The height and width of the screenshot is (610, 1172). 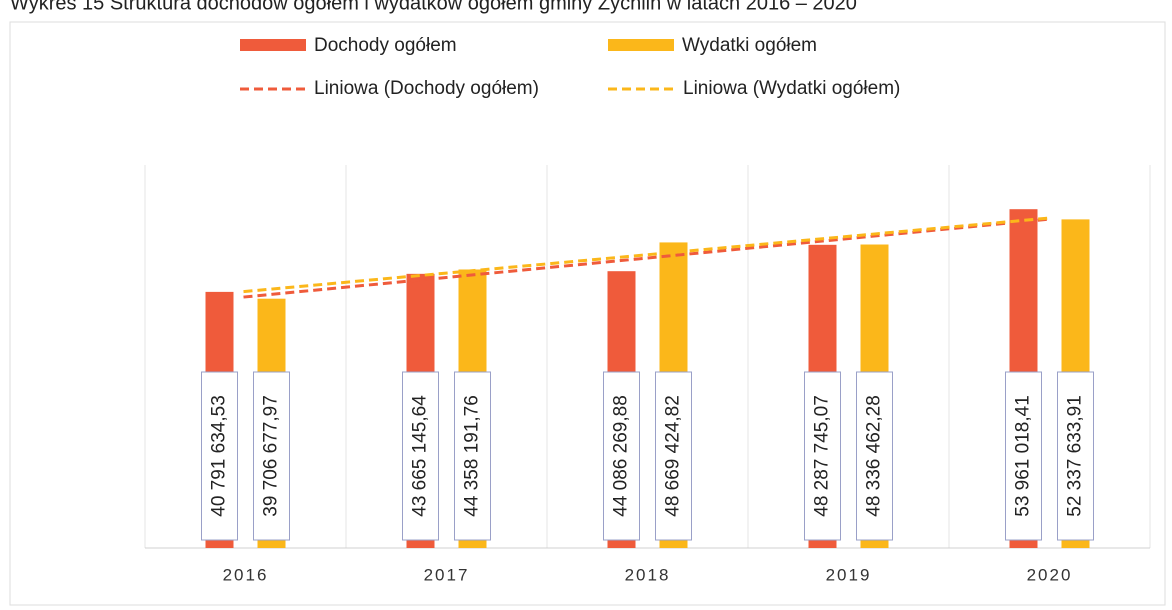 I want to click on value-label: 52 337 633,91, so click(x=1075, y=456).